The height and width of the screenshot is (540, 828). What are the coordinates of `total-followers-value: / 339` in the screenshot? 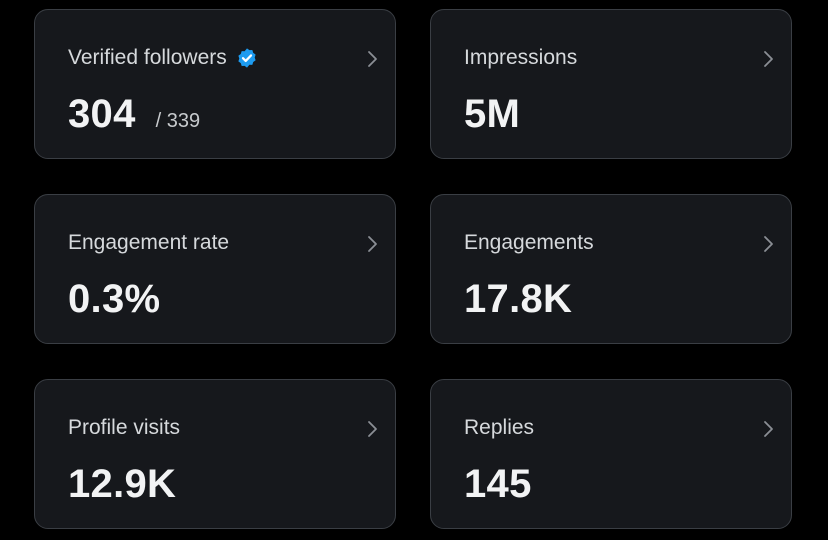 It's located at (178, 121).